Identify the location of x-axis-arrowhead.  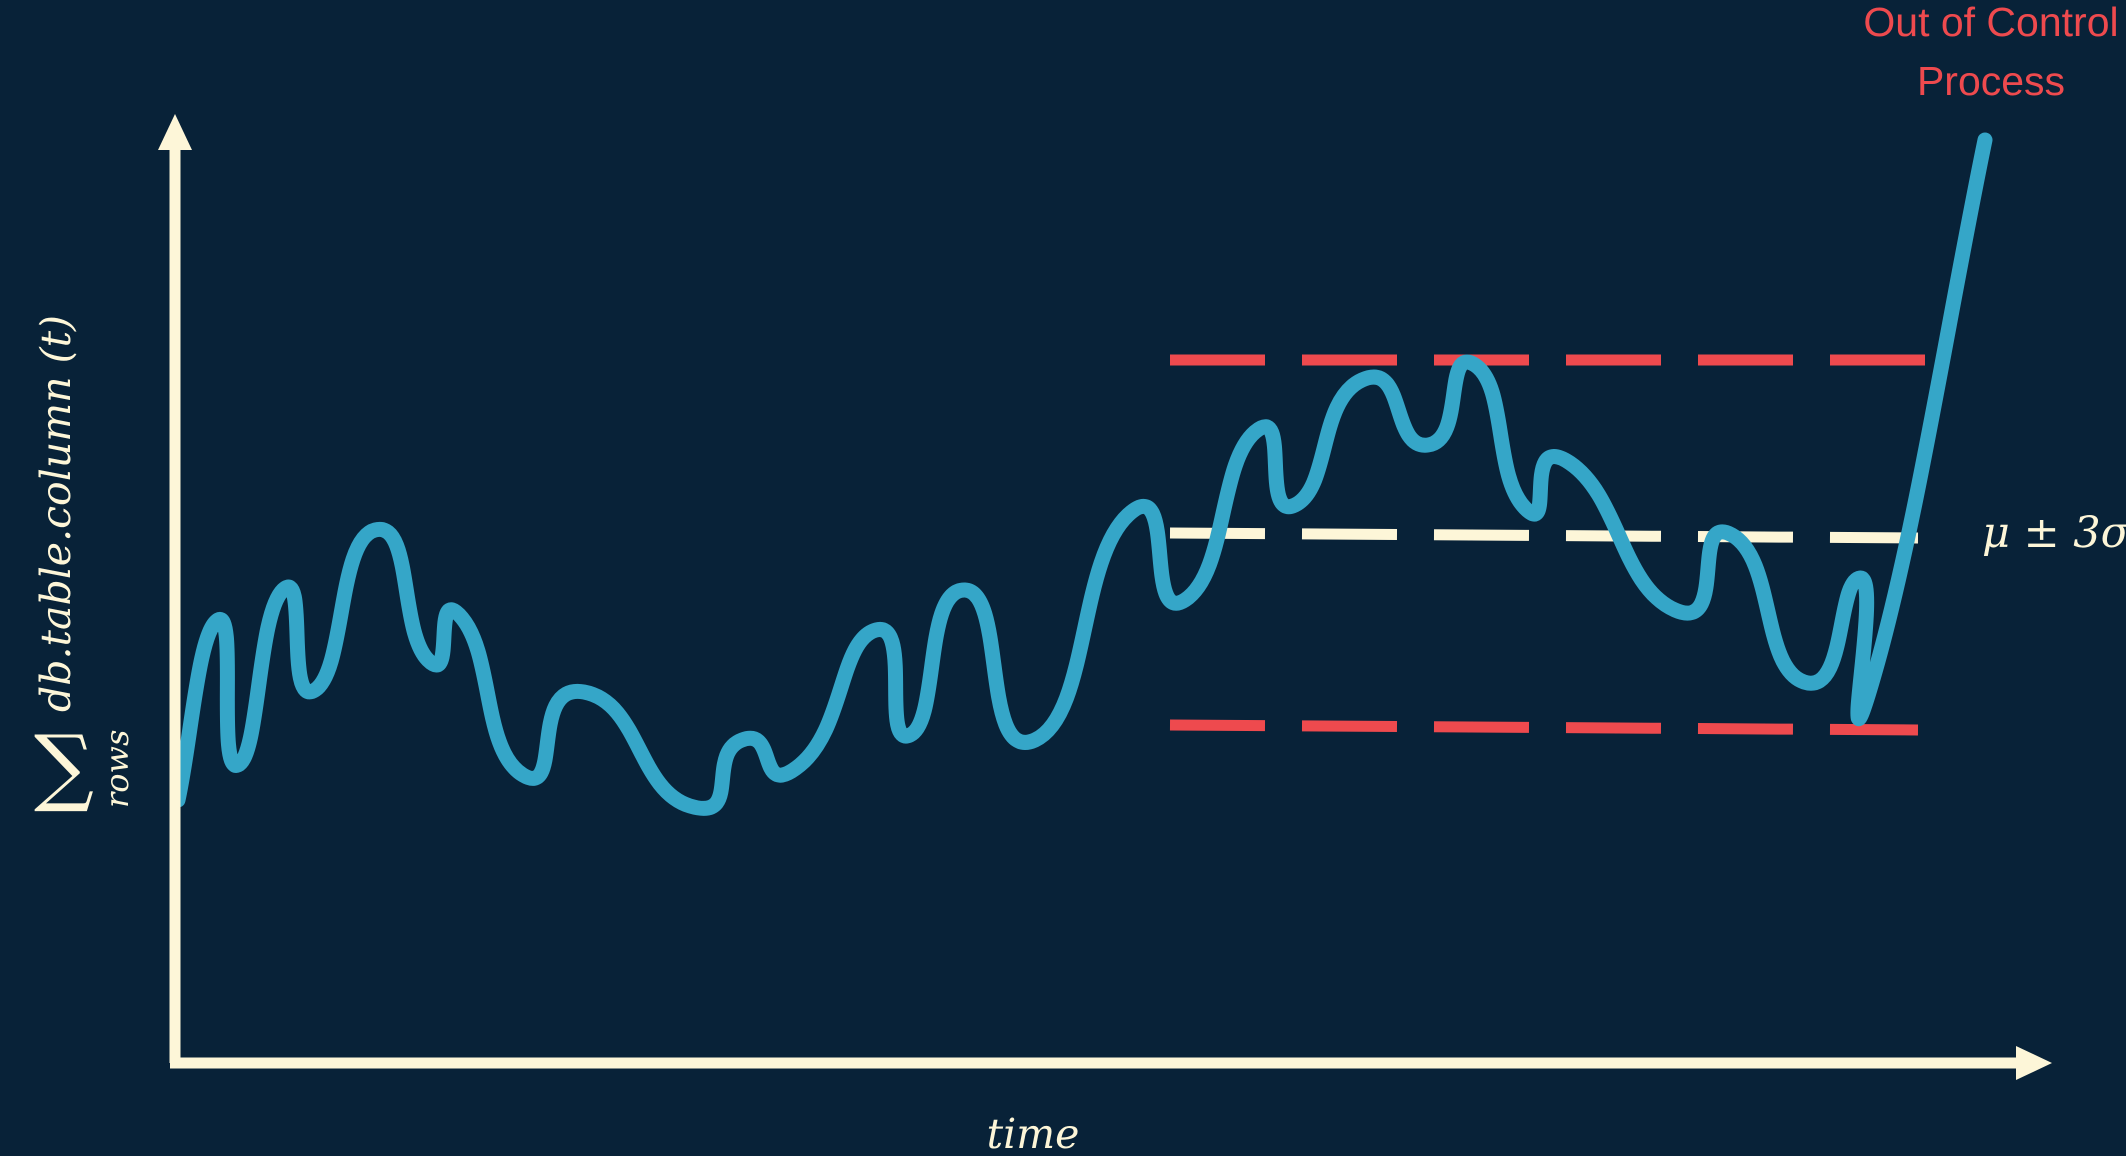
(2034, 1063).